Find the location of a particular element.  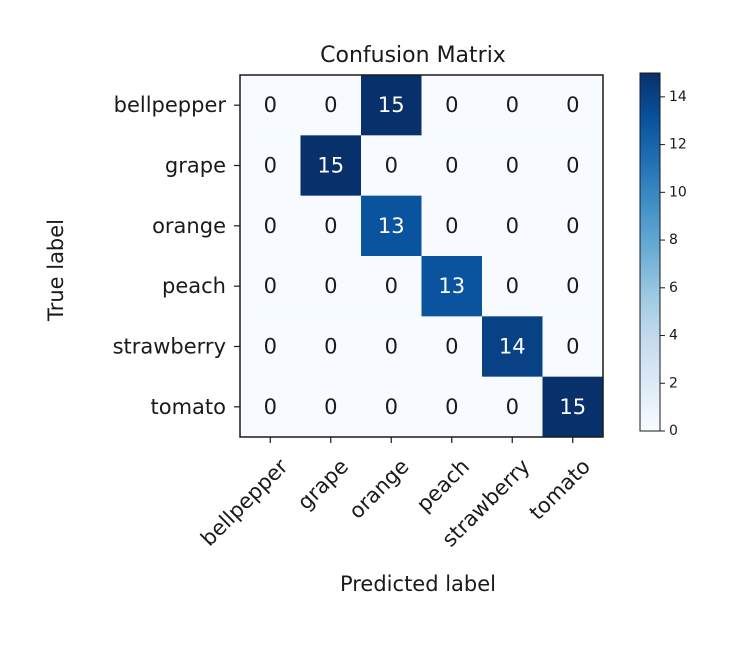

colorbar-tick-label: 0 is located at coordinates (673, 431).